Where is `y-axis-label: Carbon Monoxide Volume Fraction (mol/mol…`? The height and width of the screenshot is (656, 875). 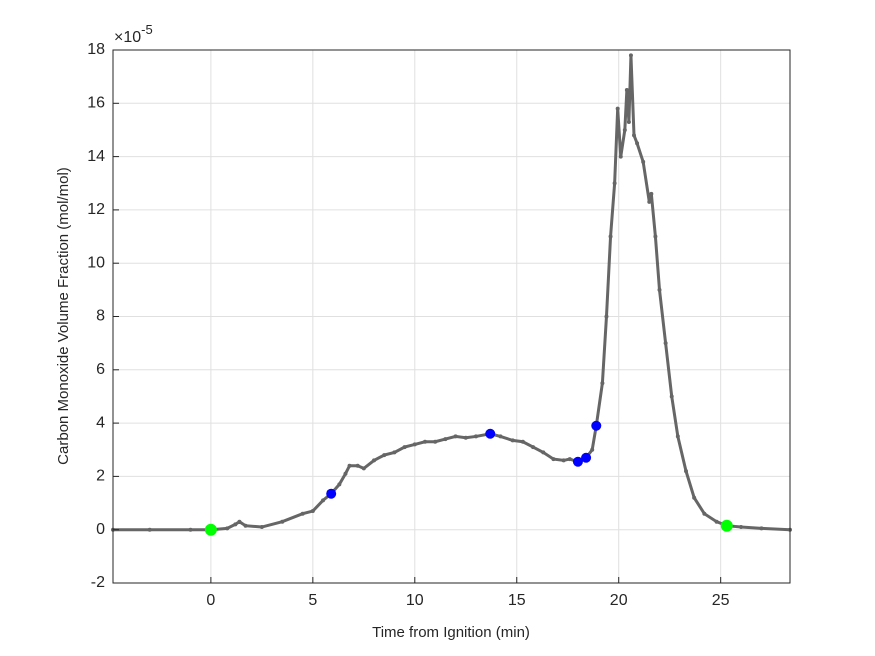
y-axis-label: Carbon Monoxide Volume Fraction (mol/mol… is located at coordinates (63, 316).